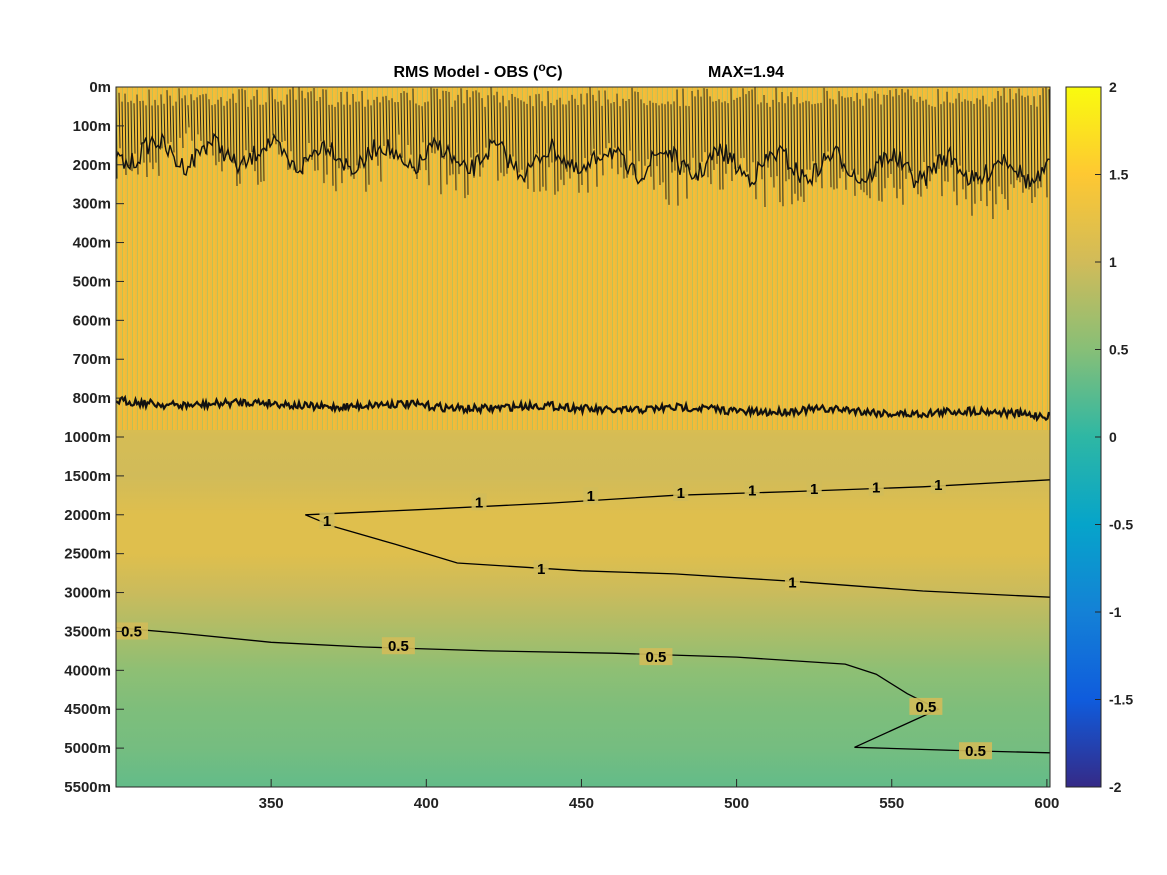 The image size is (1167, 875). What do you see at coordinates (736, 803) in the screenshot?
I see `x-tick-label: 500` at bounding box center [736, 803].